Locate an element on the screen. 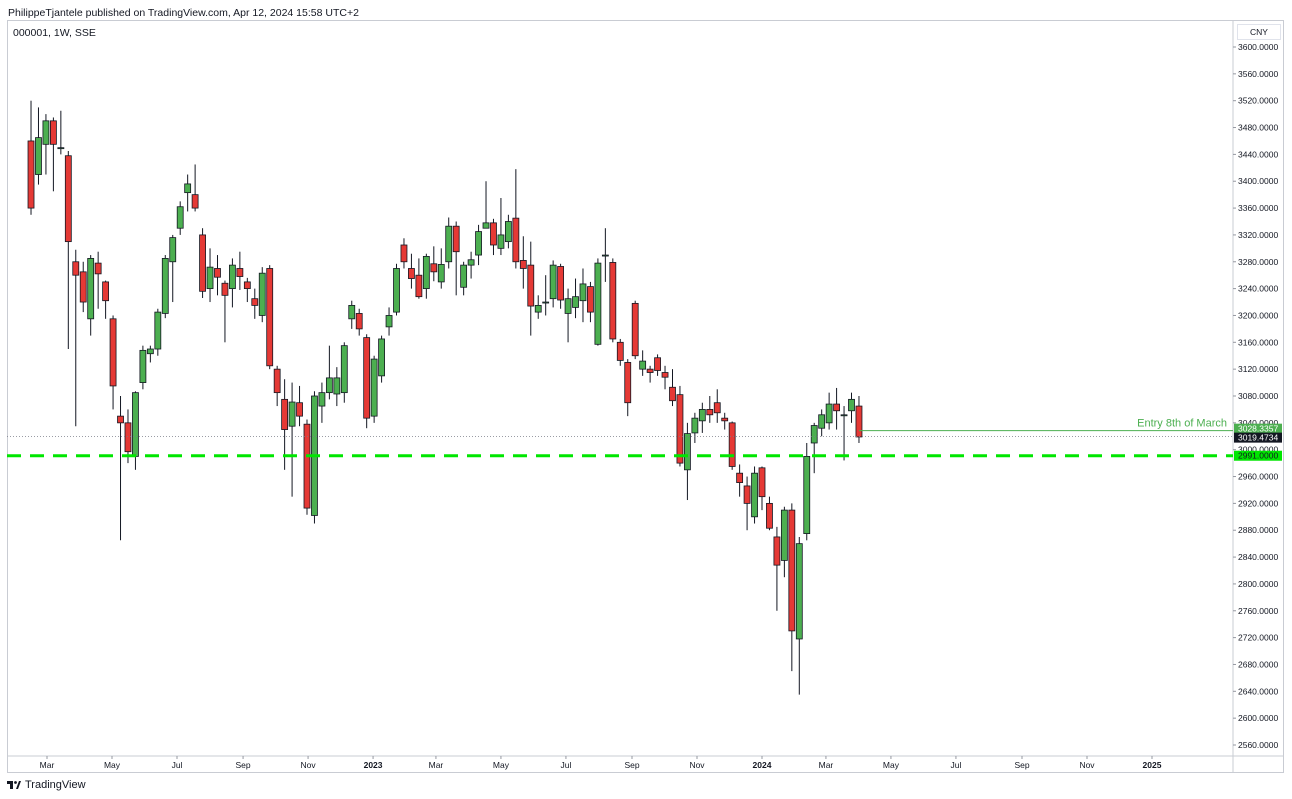  x-tick-label: Nov is located at coordinates (697, 765).